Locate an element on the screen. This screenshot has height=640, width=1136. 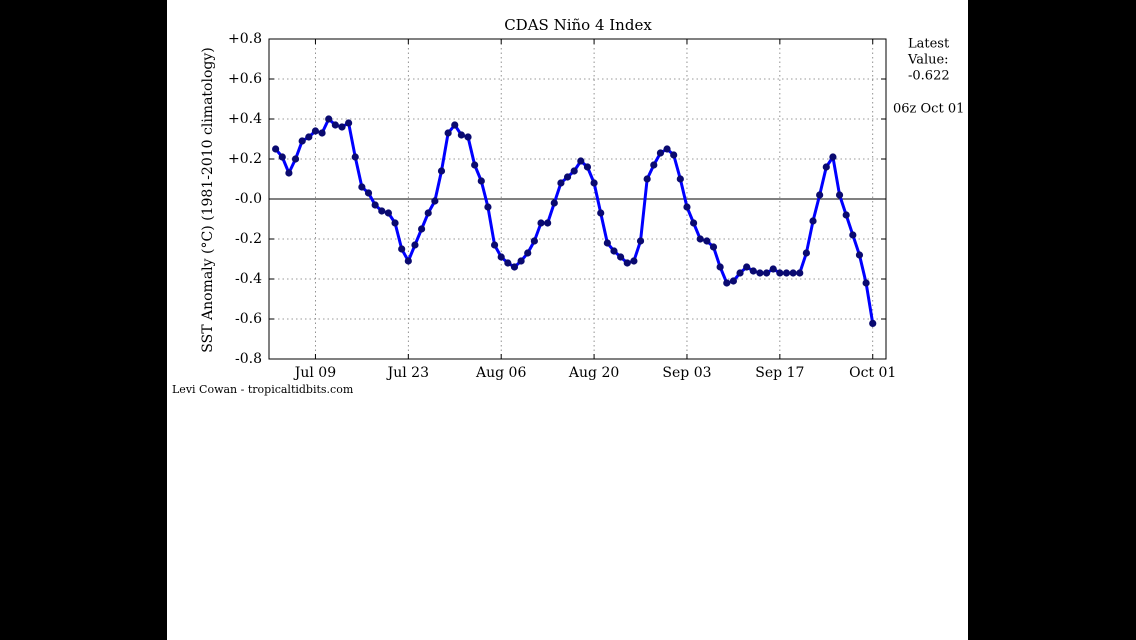
y-tick-label: -0.2 is located at coordinates (248, 239).